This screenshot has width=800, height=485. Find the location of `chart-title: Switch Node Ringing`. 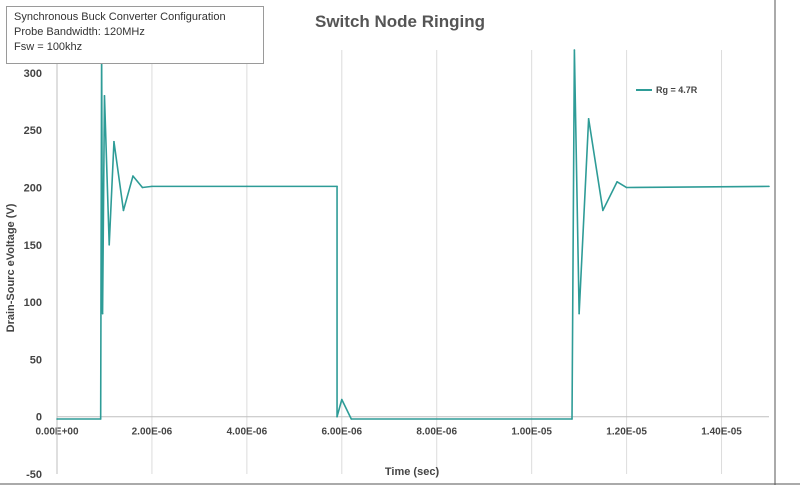

chart-title: Switch Node Ringing is located at coordinates (400, 21).